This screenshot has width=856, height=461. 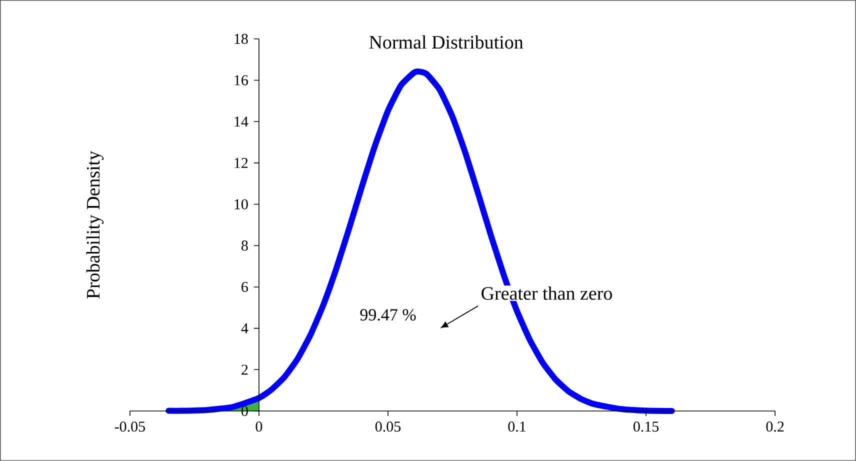 I want to click on y-tick-label: 4, so click(x=244, y=328).